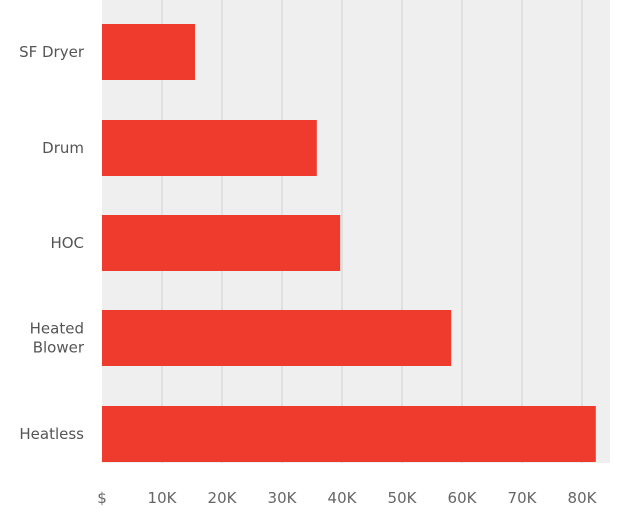 The image size is (619, 519). I want to click on x-tick-label: 20K, so click(223, 498).